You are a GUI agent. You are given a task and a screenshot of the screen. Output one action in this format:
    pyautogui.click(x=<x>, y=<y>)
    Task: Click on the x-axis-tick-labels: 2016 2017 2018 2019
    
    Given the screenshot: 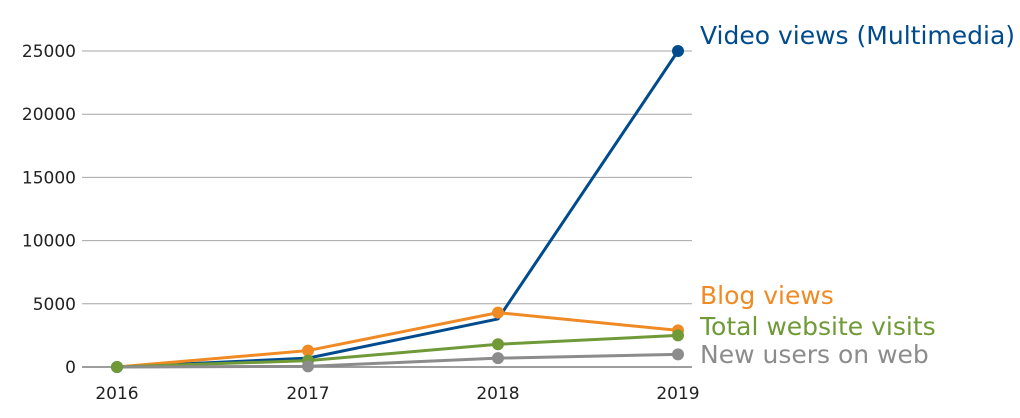 What is the action you would take?
    pyautogui.click(x=397, y=394)
    